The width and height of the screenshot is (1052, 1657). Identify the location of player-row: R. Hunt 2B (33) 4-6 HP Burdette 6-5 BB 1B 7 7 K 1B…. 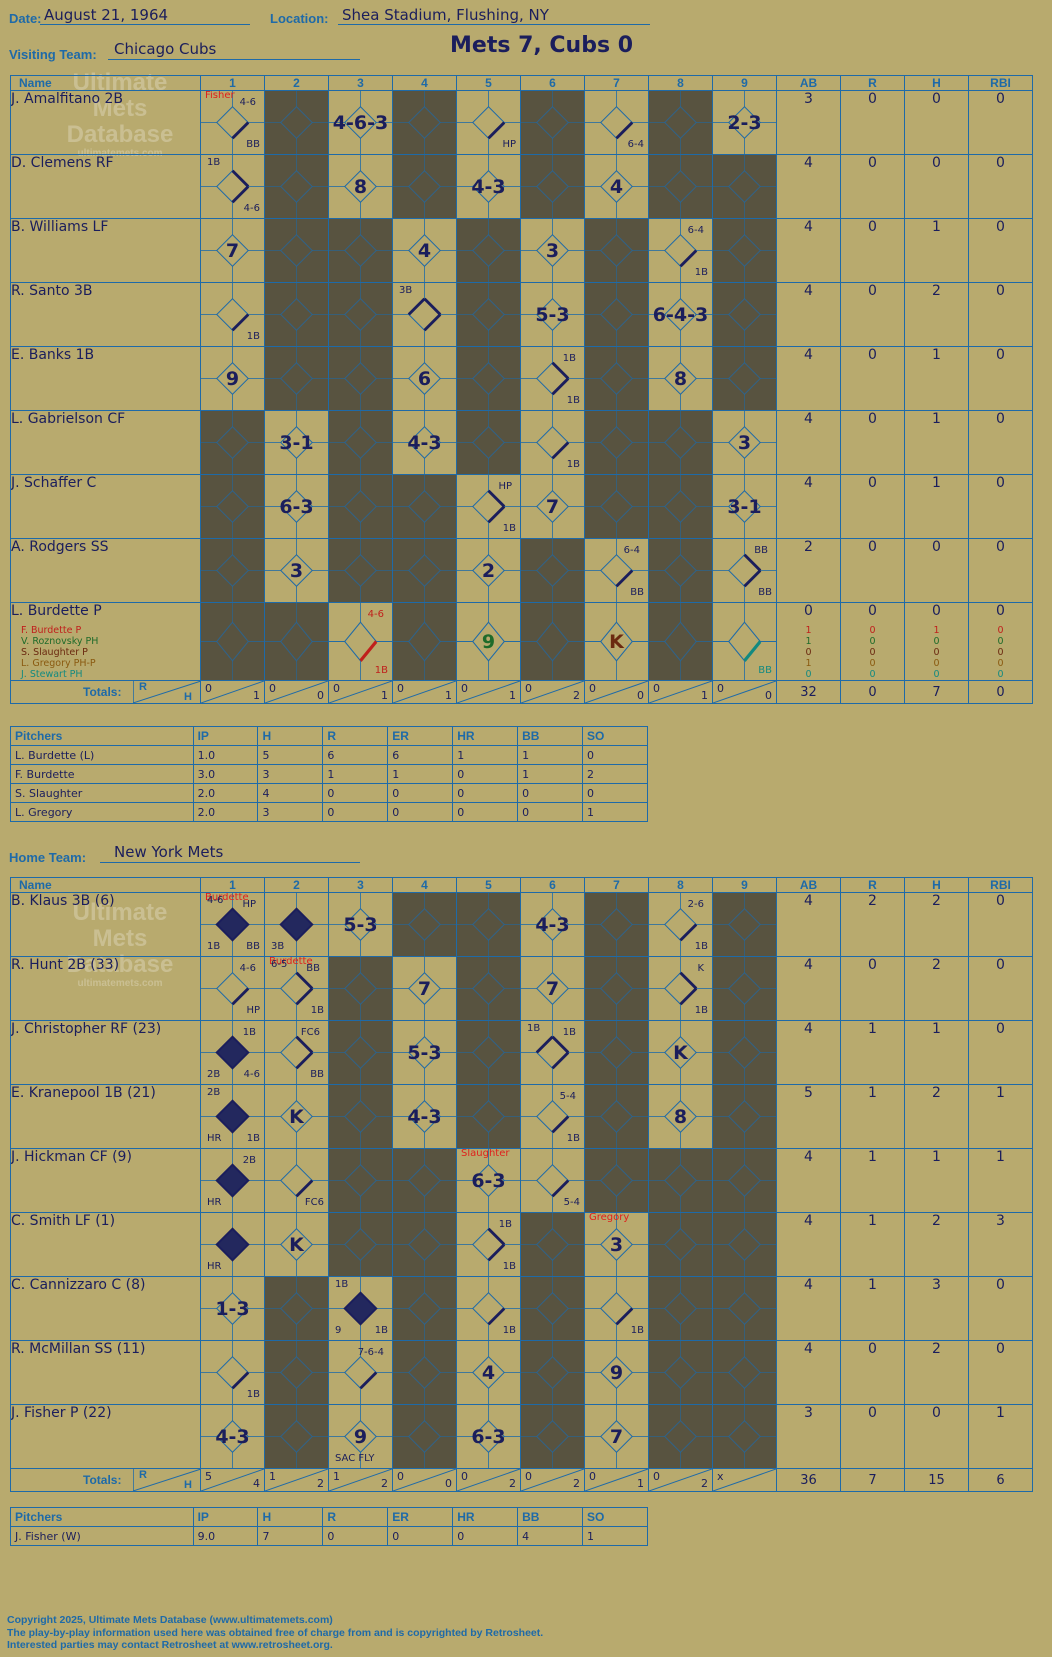
(521, 988).